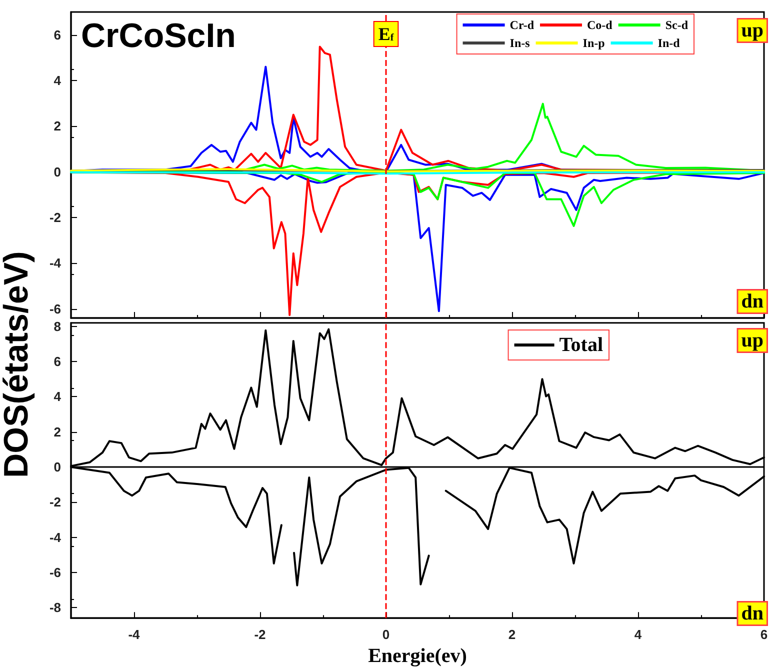  Describe the element at coordinates (386, 634) in the screenshot. I see `x-tick-label: 0` at that location.